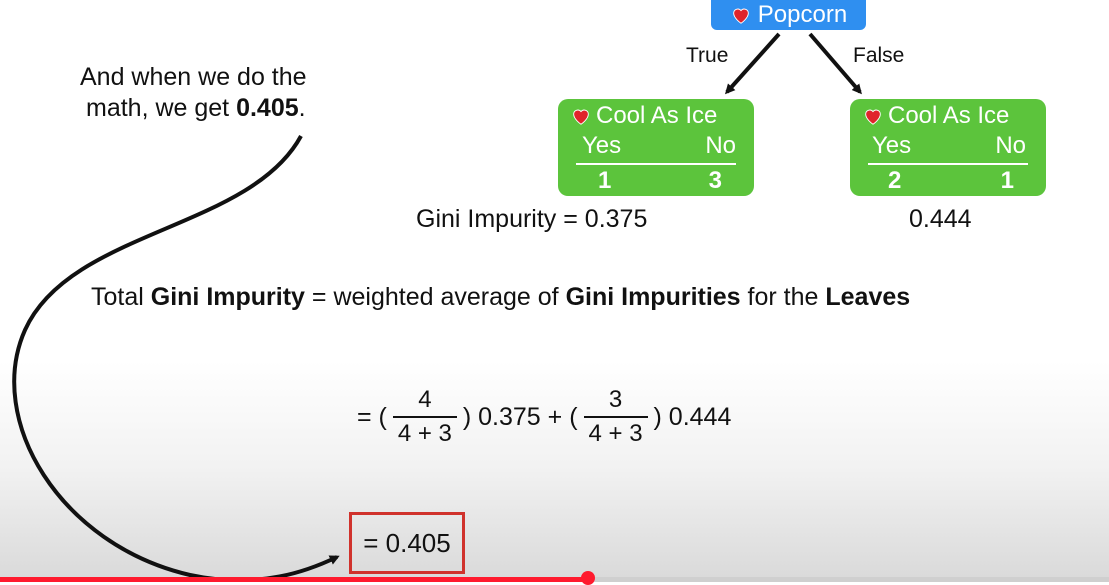  Describe the element at coordinates (425, 399) in the screenshot. I see `numerator: 4` at that location.